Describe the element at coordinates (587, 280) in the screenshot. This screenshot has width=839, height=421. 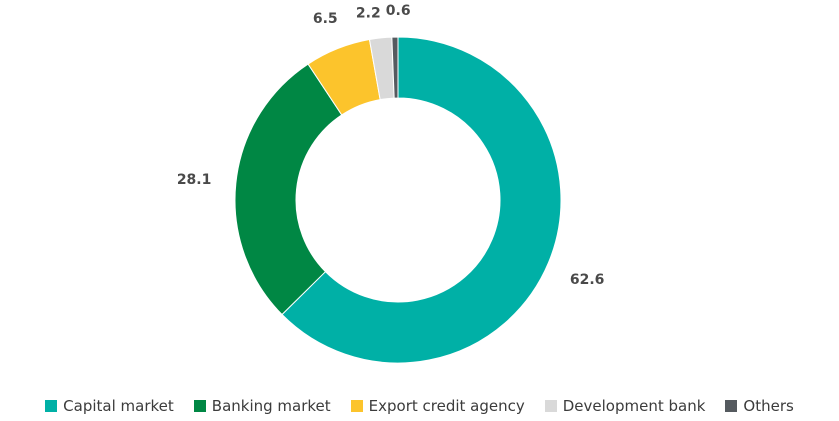
I see `data-label-capital-market: 62.6` at that location.